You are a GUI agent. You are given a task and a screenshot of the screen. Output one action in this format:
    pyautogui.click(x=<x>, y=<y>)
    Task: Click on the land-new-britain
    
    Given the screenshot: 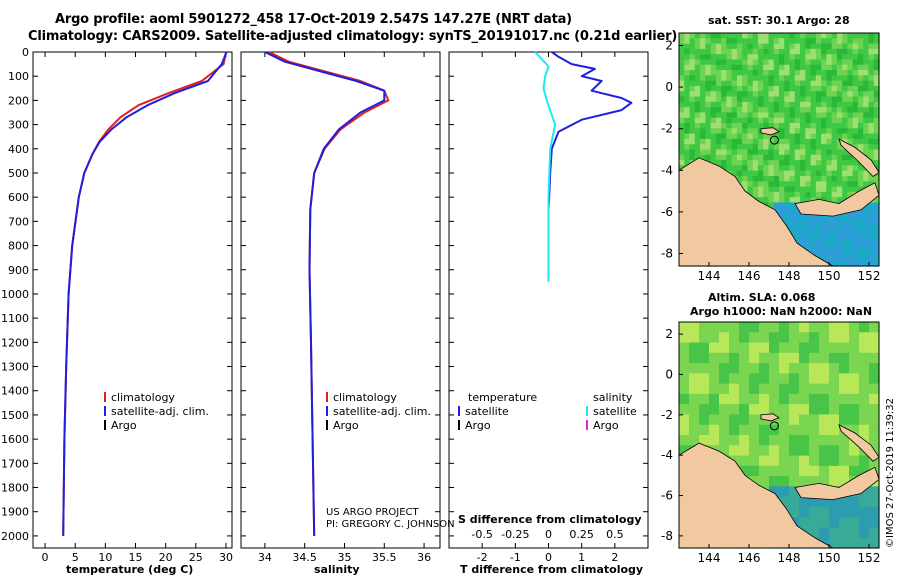 What is the action you would take?
    pyautogui.click(x=837, y=199)
    